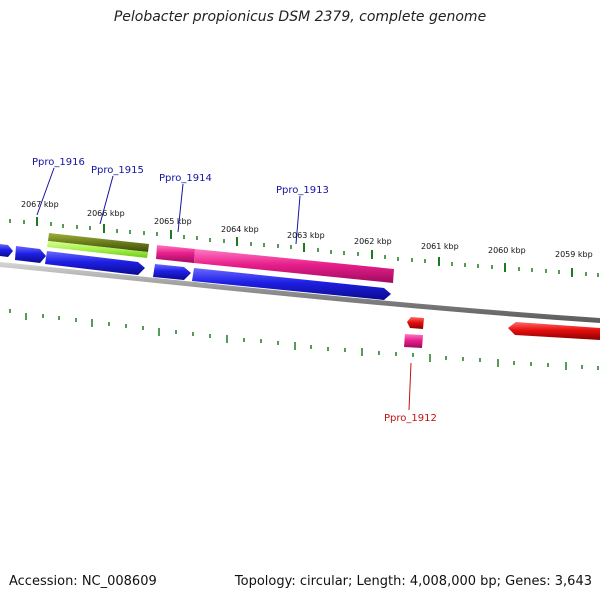 The height and width of the screenshot is (600, 600). I want to click on gene-ppro-1913, so click(294, 266).